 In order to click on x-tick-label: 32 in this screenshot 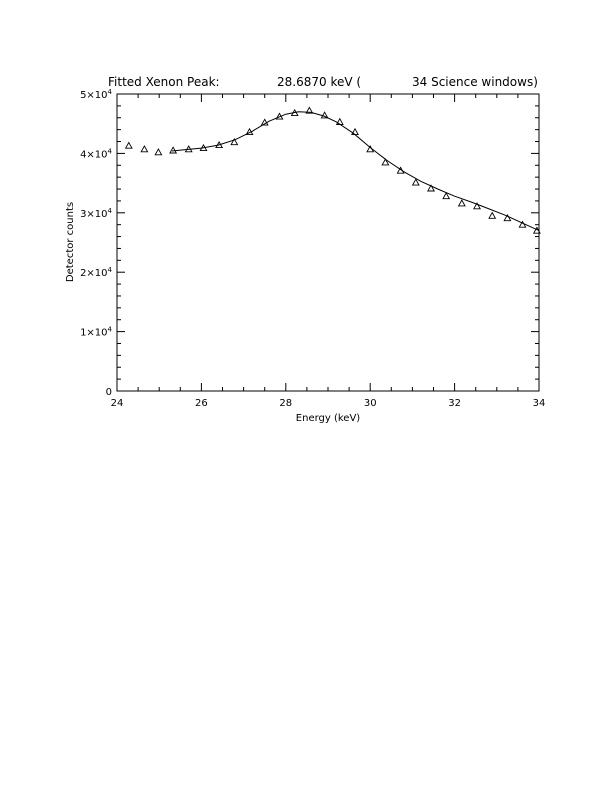, I will do `click(454, 403)`.